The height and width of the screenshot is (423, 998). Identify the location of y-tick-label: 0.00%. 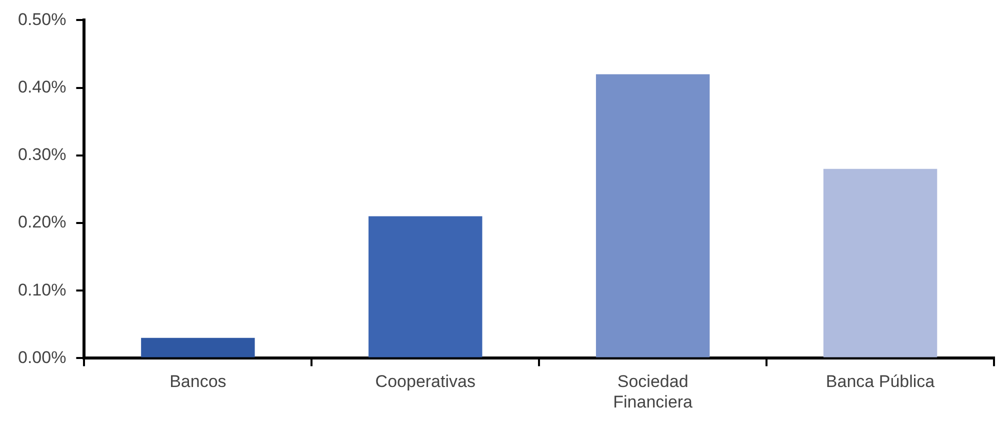
(42, 357).